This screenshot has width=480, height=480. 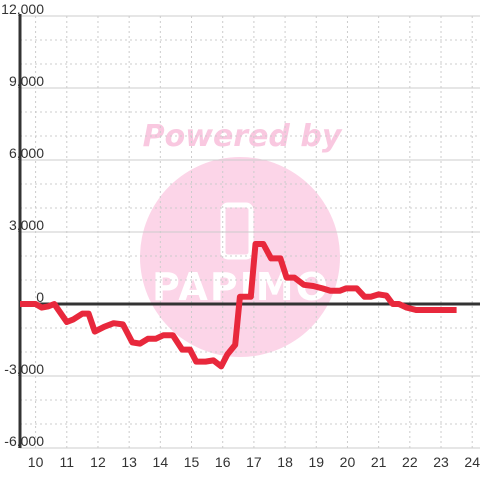 What do you see at coordinates (40, 297) in the screenshot?
I see `y-tick-label: 0` at bounding box center [40, 297].